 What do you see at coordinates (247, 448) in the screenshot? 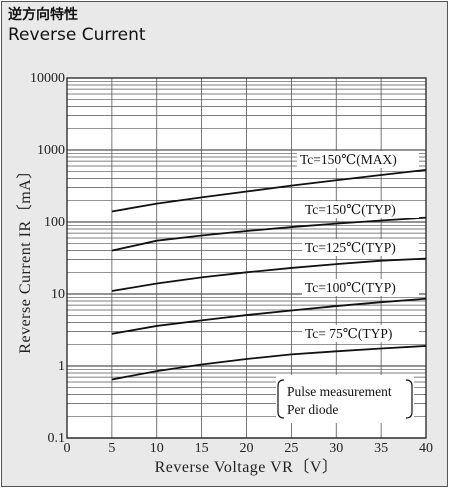
I see `x-tick-label: 20` at bounding box center [247, 448].